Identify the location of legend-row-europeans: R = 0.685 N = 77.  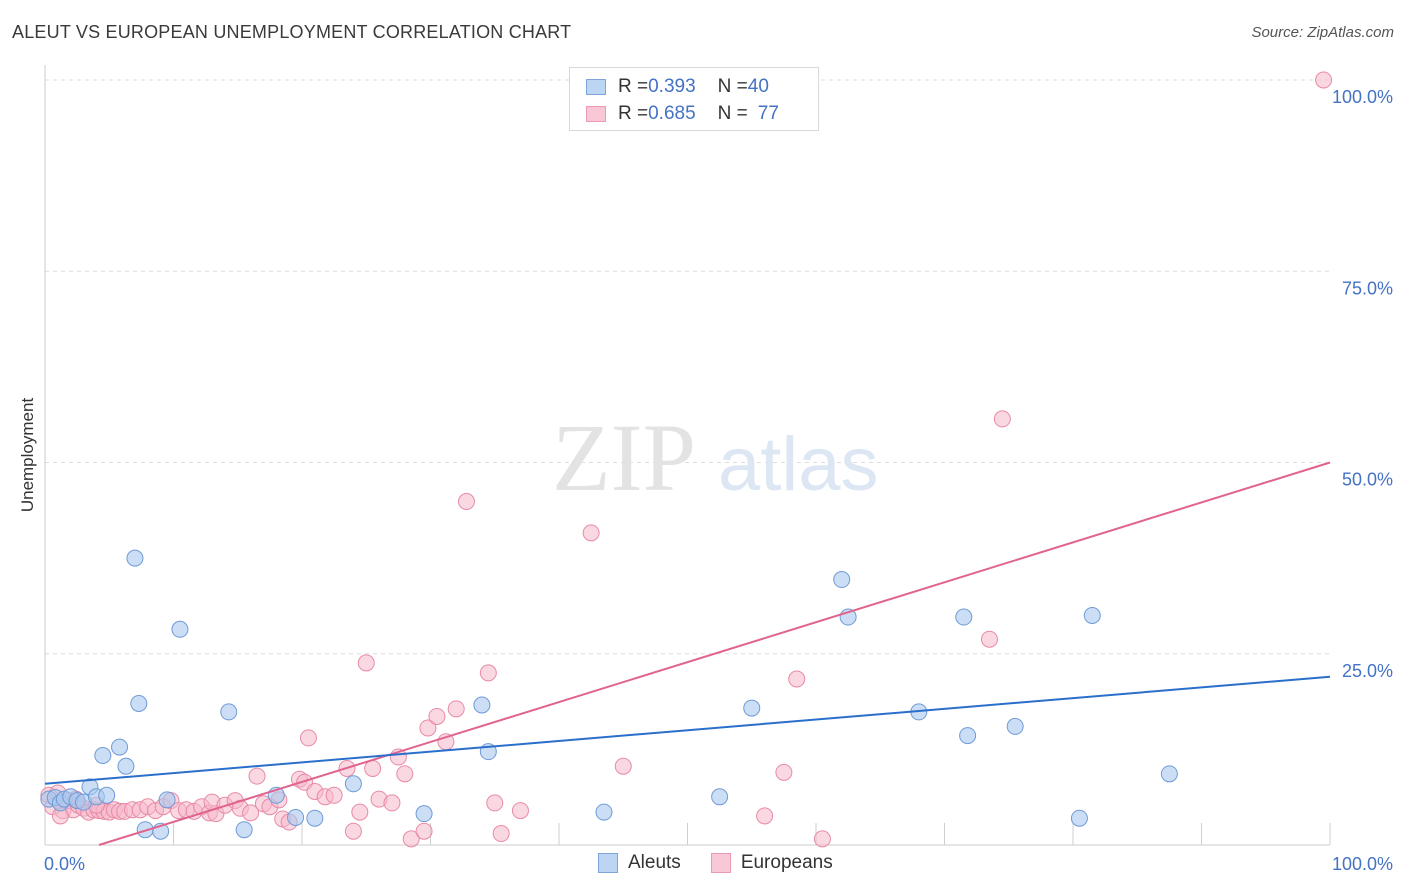
(682, 114).